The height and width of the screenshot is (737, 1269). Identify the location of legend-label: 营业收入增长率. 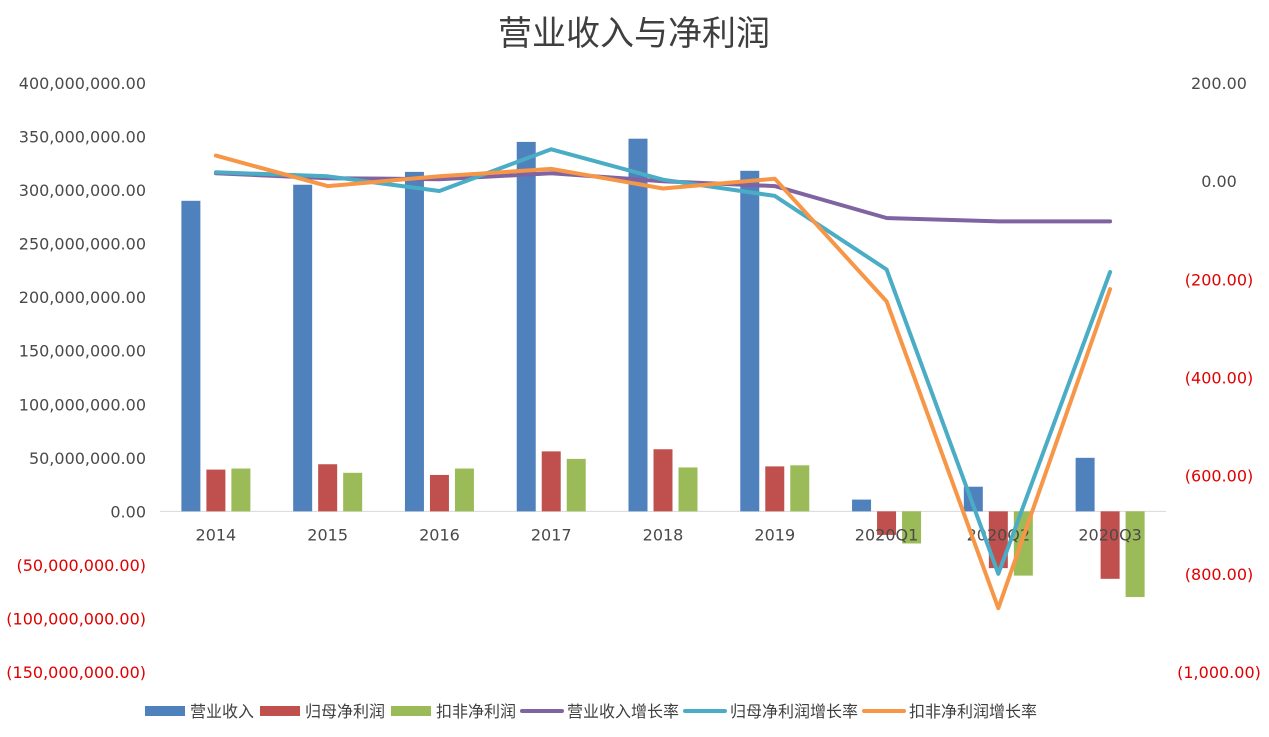
(623, 711).